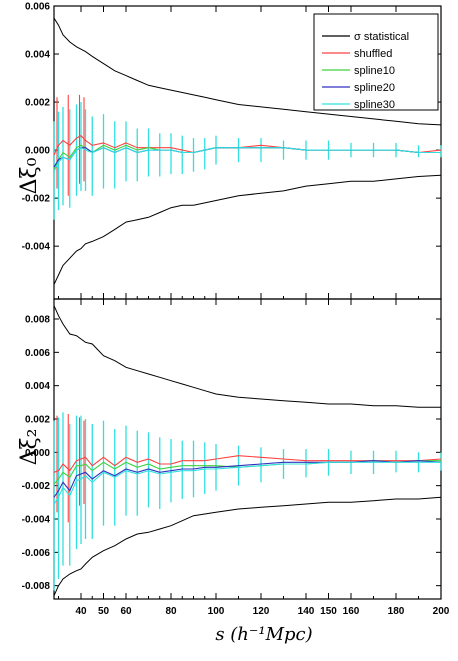 This screenshot has width=458, height=661. Describe the element at coordinates (374, 105) in the screenshot. I see `legend-label: spline30` at that location.